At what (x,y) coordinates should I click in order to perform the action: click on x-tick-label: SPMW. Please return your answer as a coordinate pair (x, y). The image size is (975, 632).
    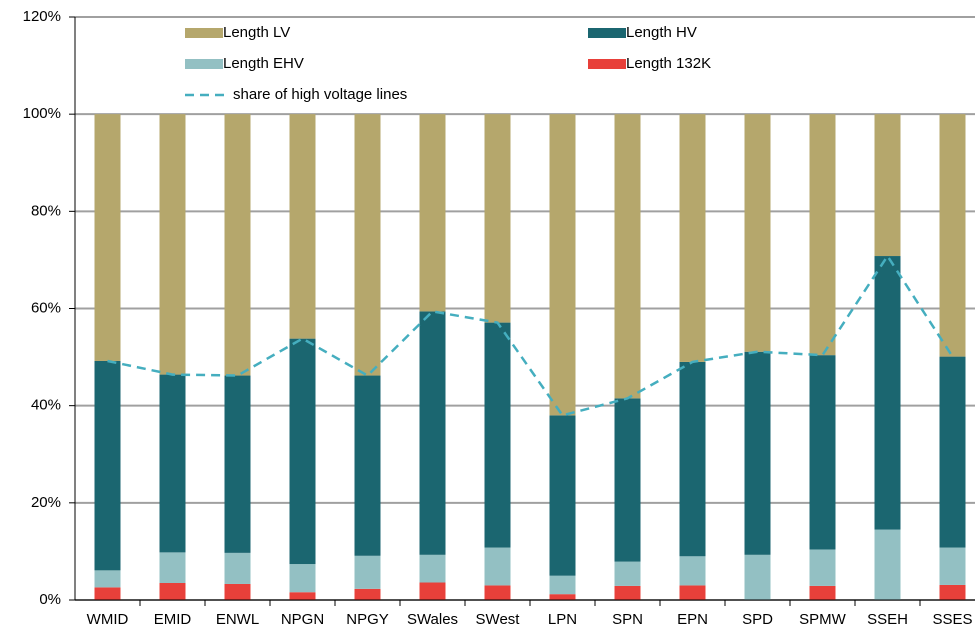
    Looking at the image, I should click on (823, 619).